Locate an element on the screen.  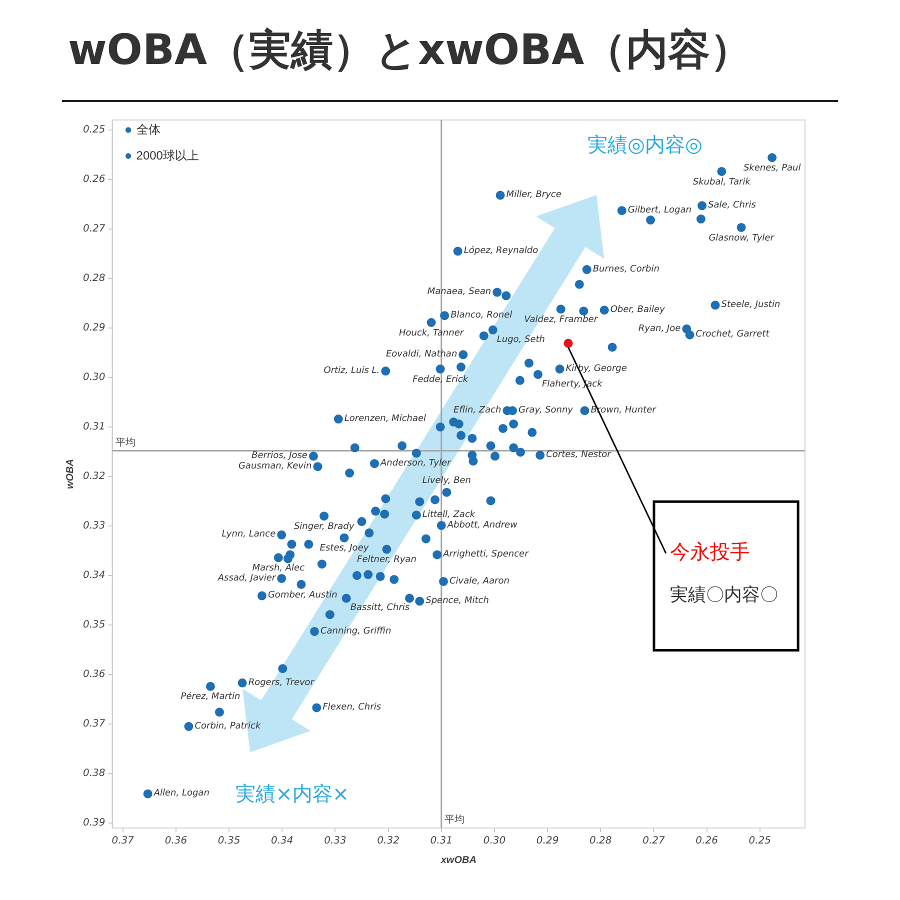
annotation: López, Reynaldo is located at coordinates (501, 250).